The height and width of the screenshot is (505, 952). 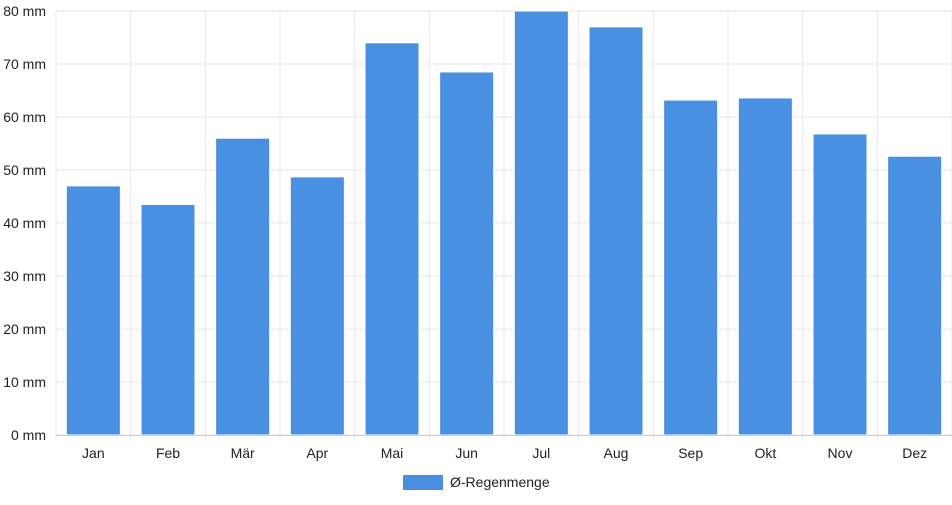 I want to click on x-tick-label: Okt, so click(x=765, y=453).